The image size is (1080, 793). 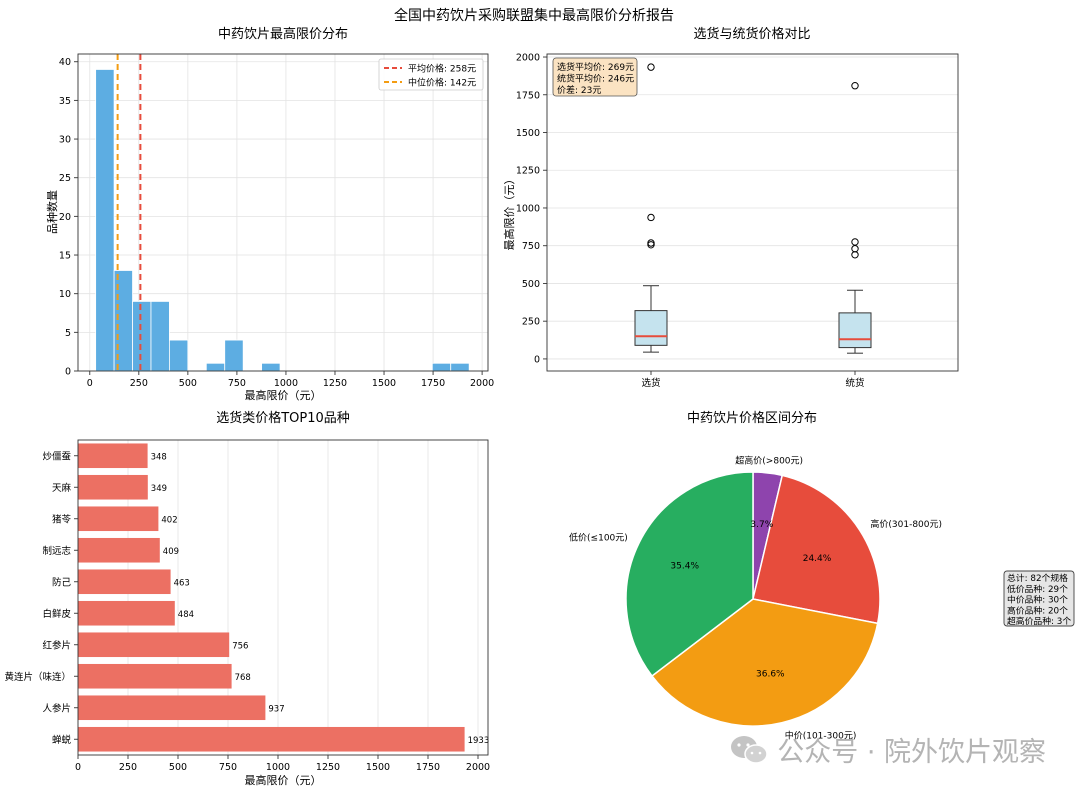 What do you see at coordinates (62, 519) in the screenshot?
I see `top10-category-label: 猪苓` at bounding box center [62, 519].